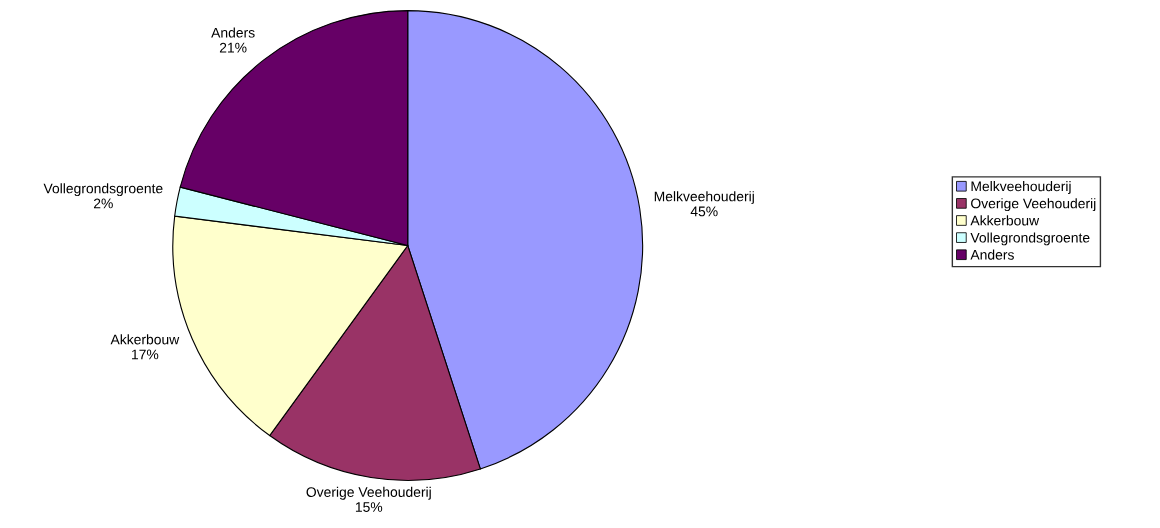 The height and width of the screenshot is (528, 1160). I want to click on data-label: 2%, so click(103, 203).